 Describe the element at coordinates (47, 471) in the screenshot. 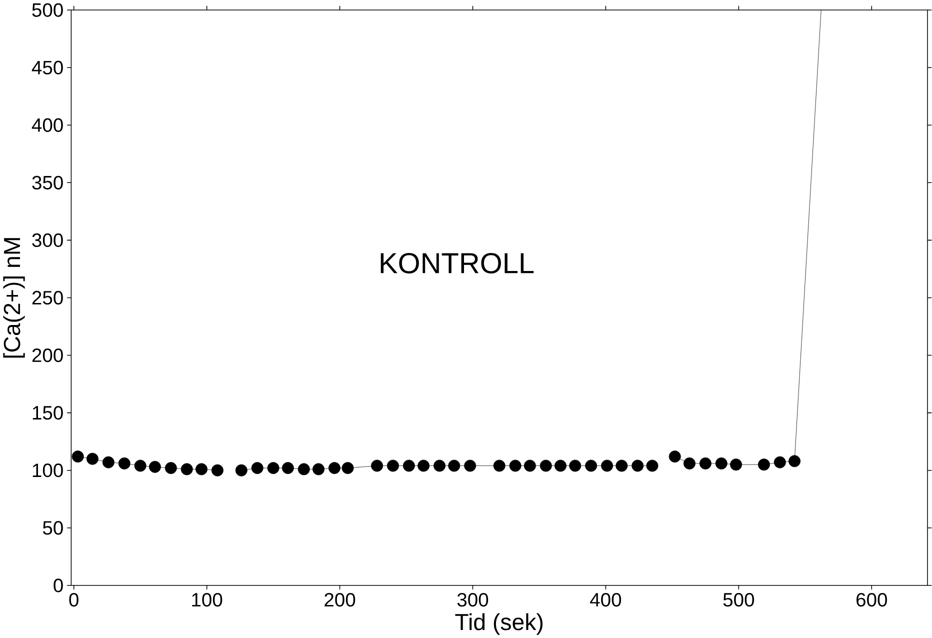

I see `y-tick-label: 100` at that location.